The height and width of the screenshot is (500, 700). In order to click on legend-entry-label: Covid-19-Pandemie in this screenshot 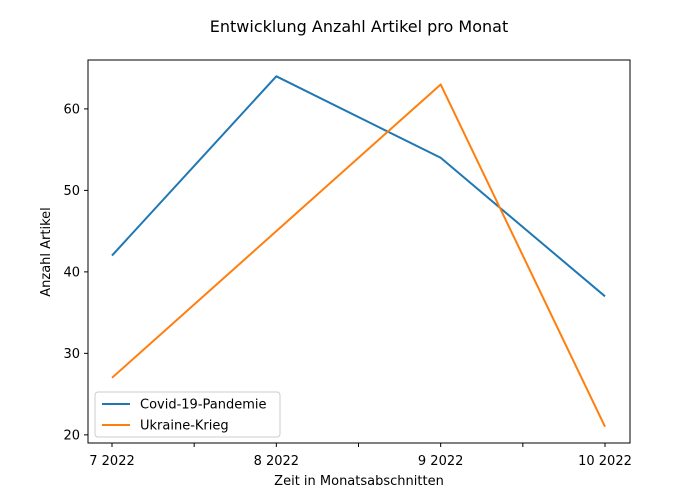, I will do `click(203, 405)`.